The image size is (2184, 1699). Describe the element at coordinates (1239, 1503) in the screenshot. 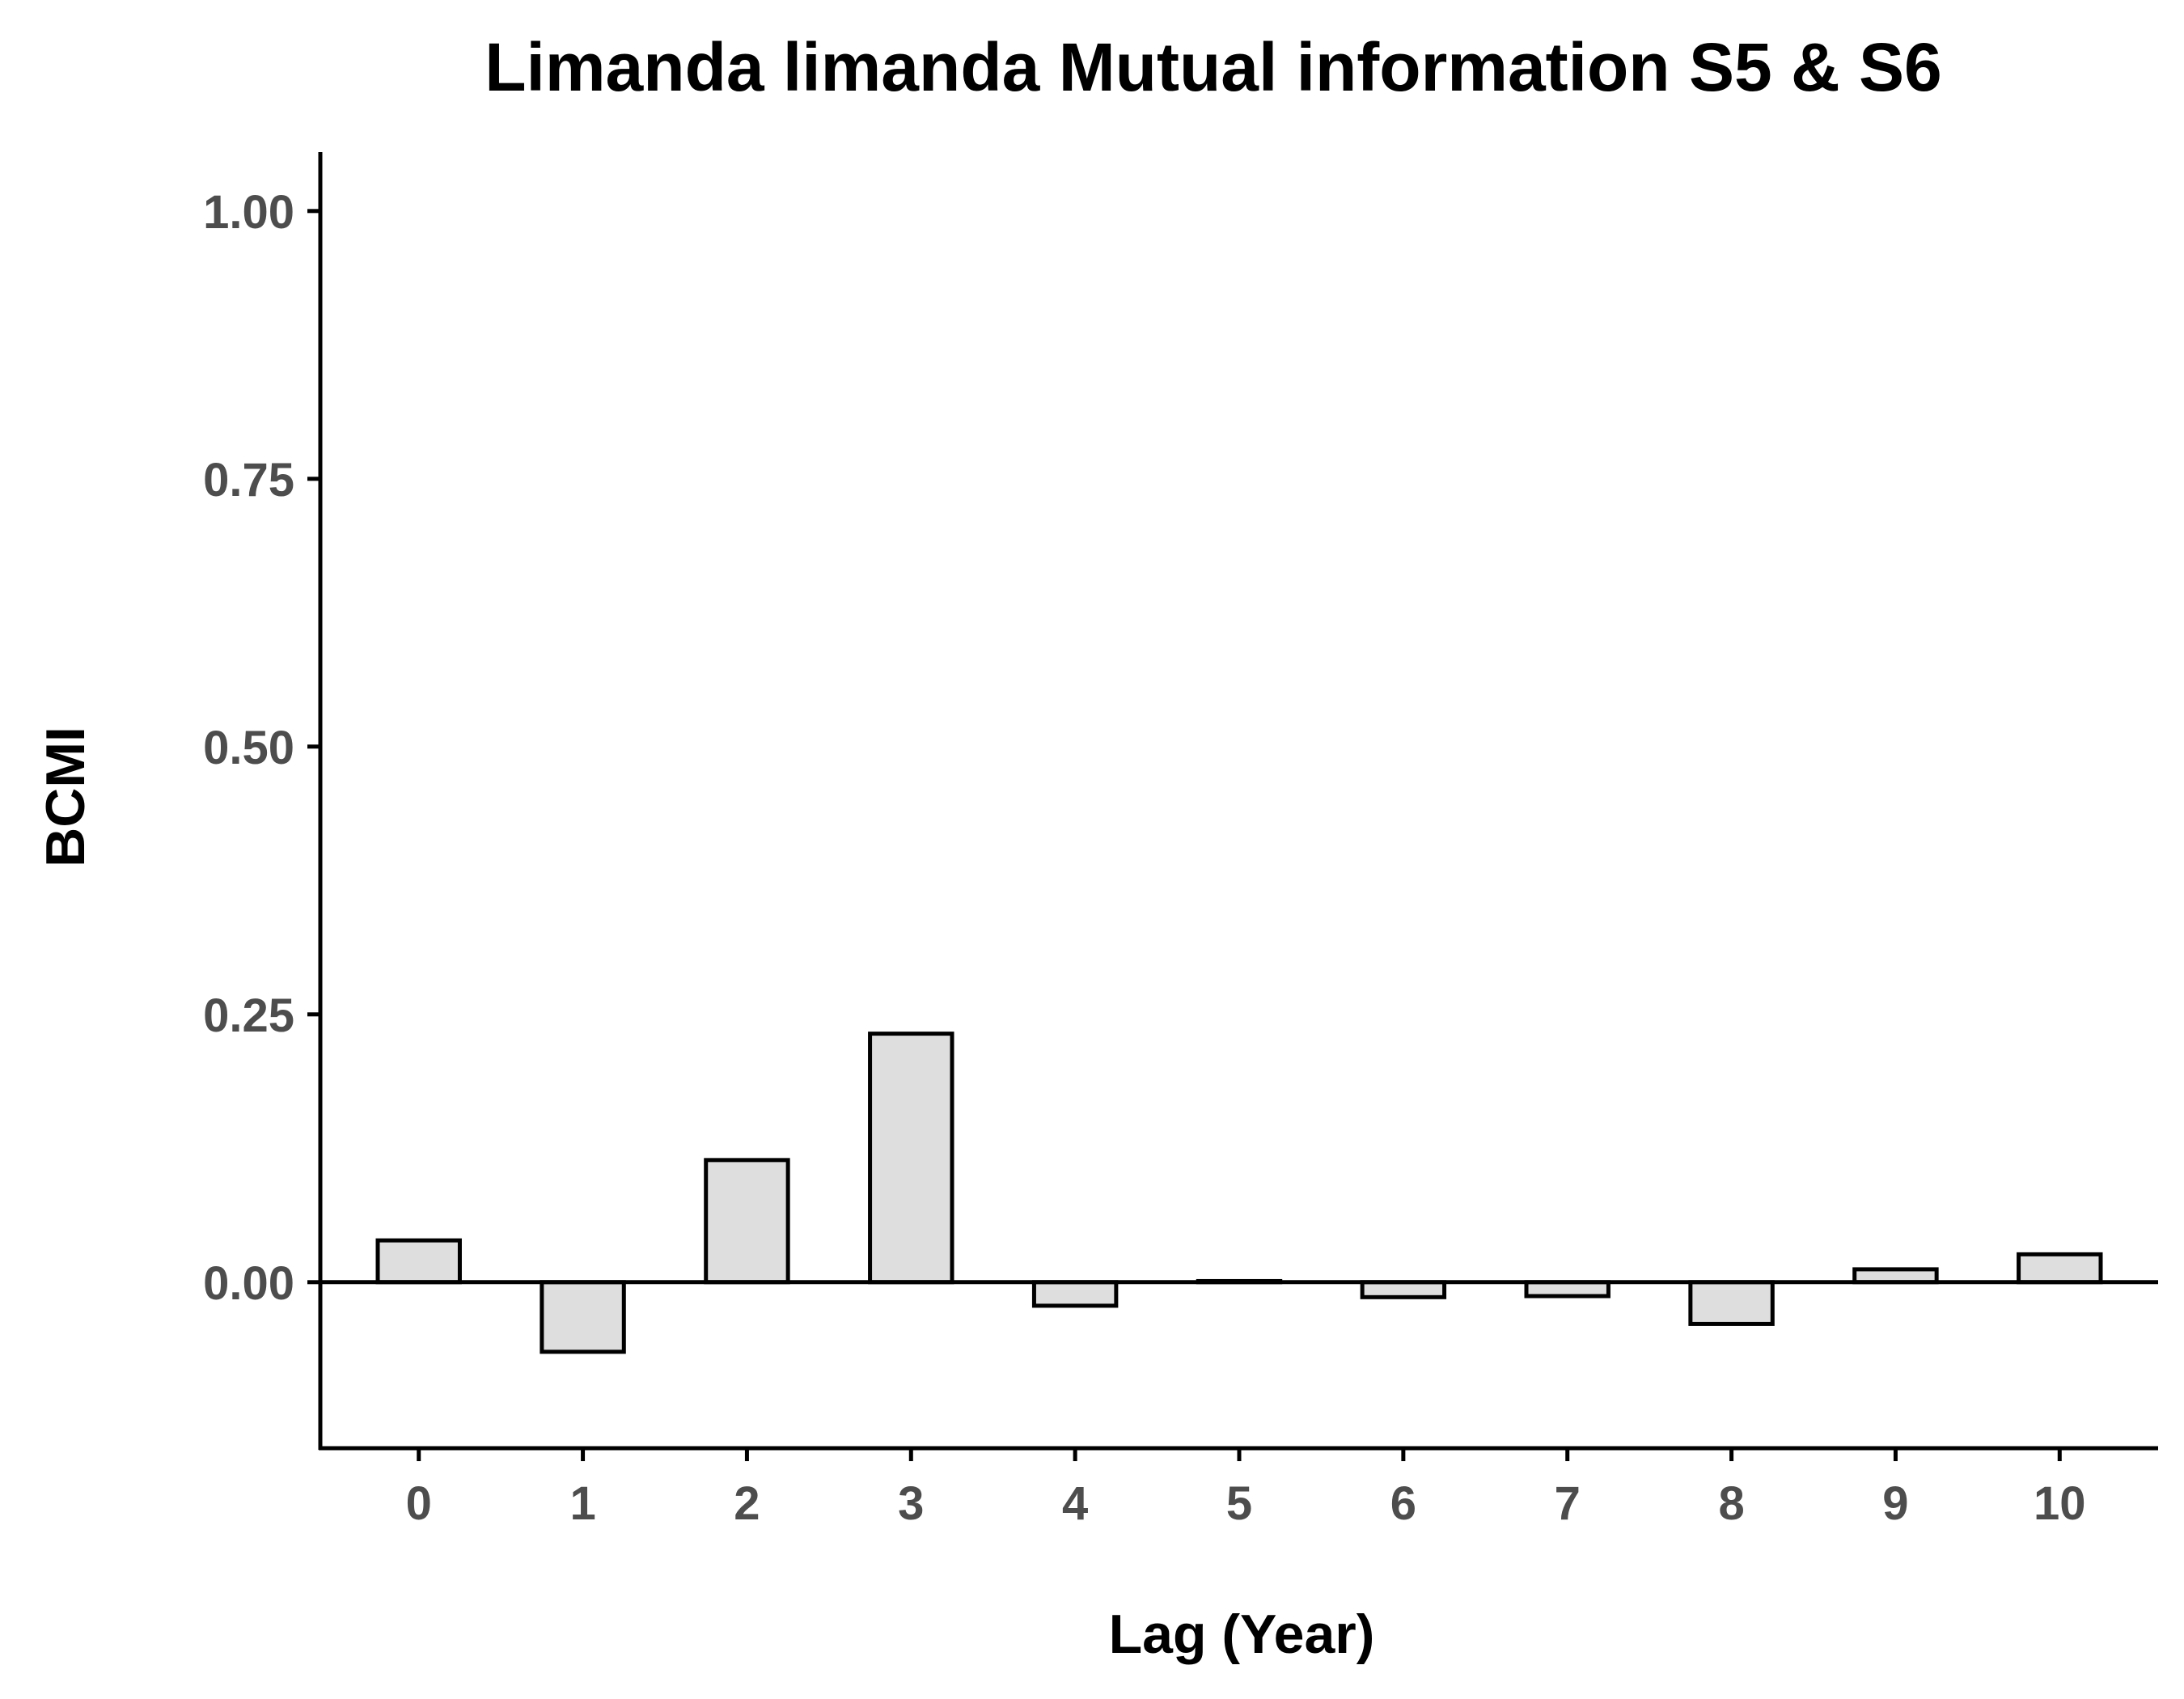

I see `x-tick-label: 5` at that location.